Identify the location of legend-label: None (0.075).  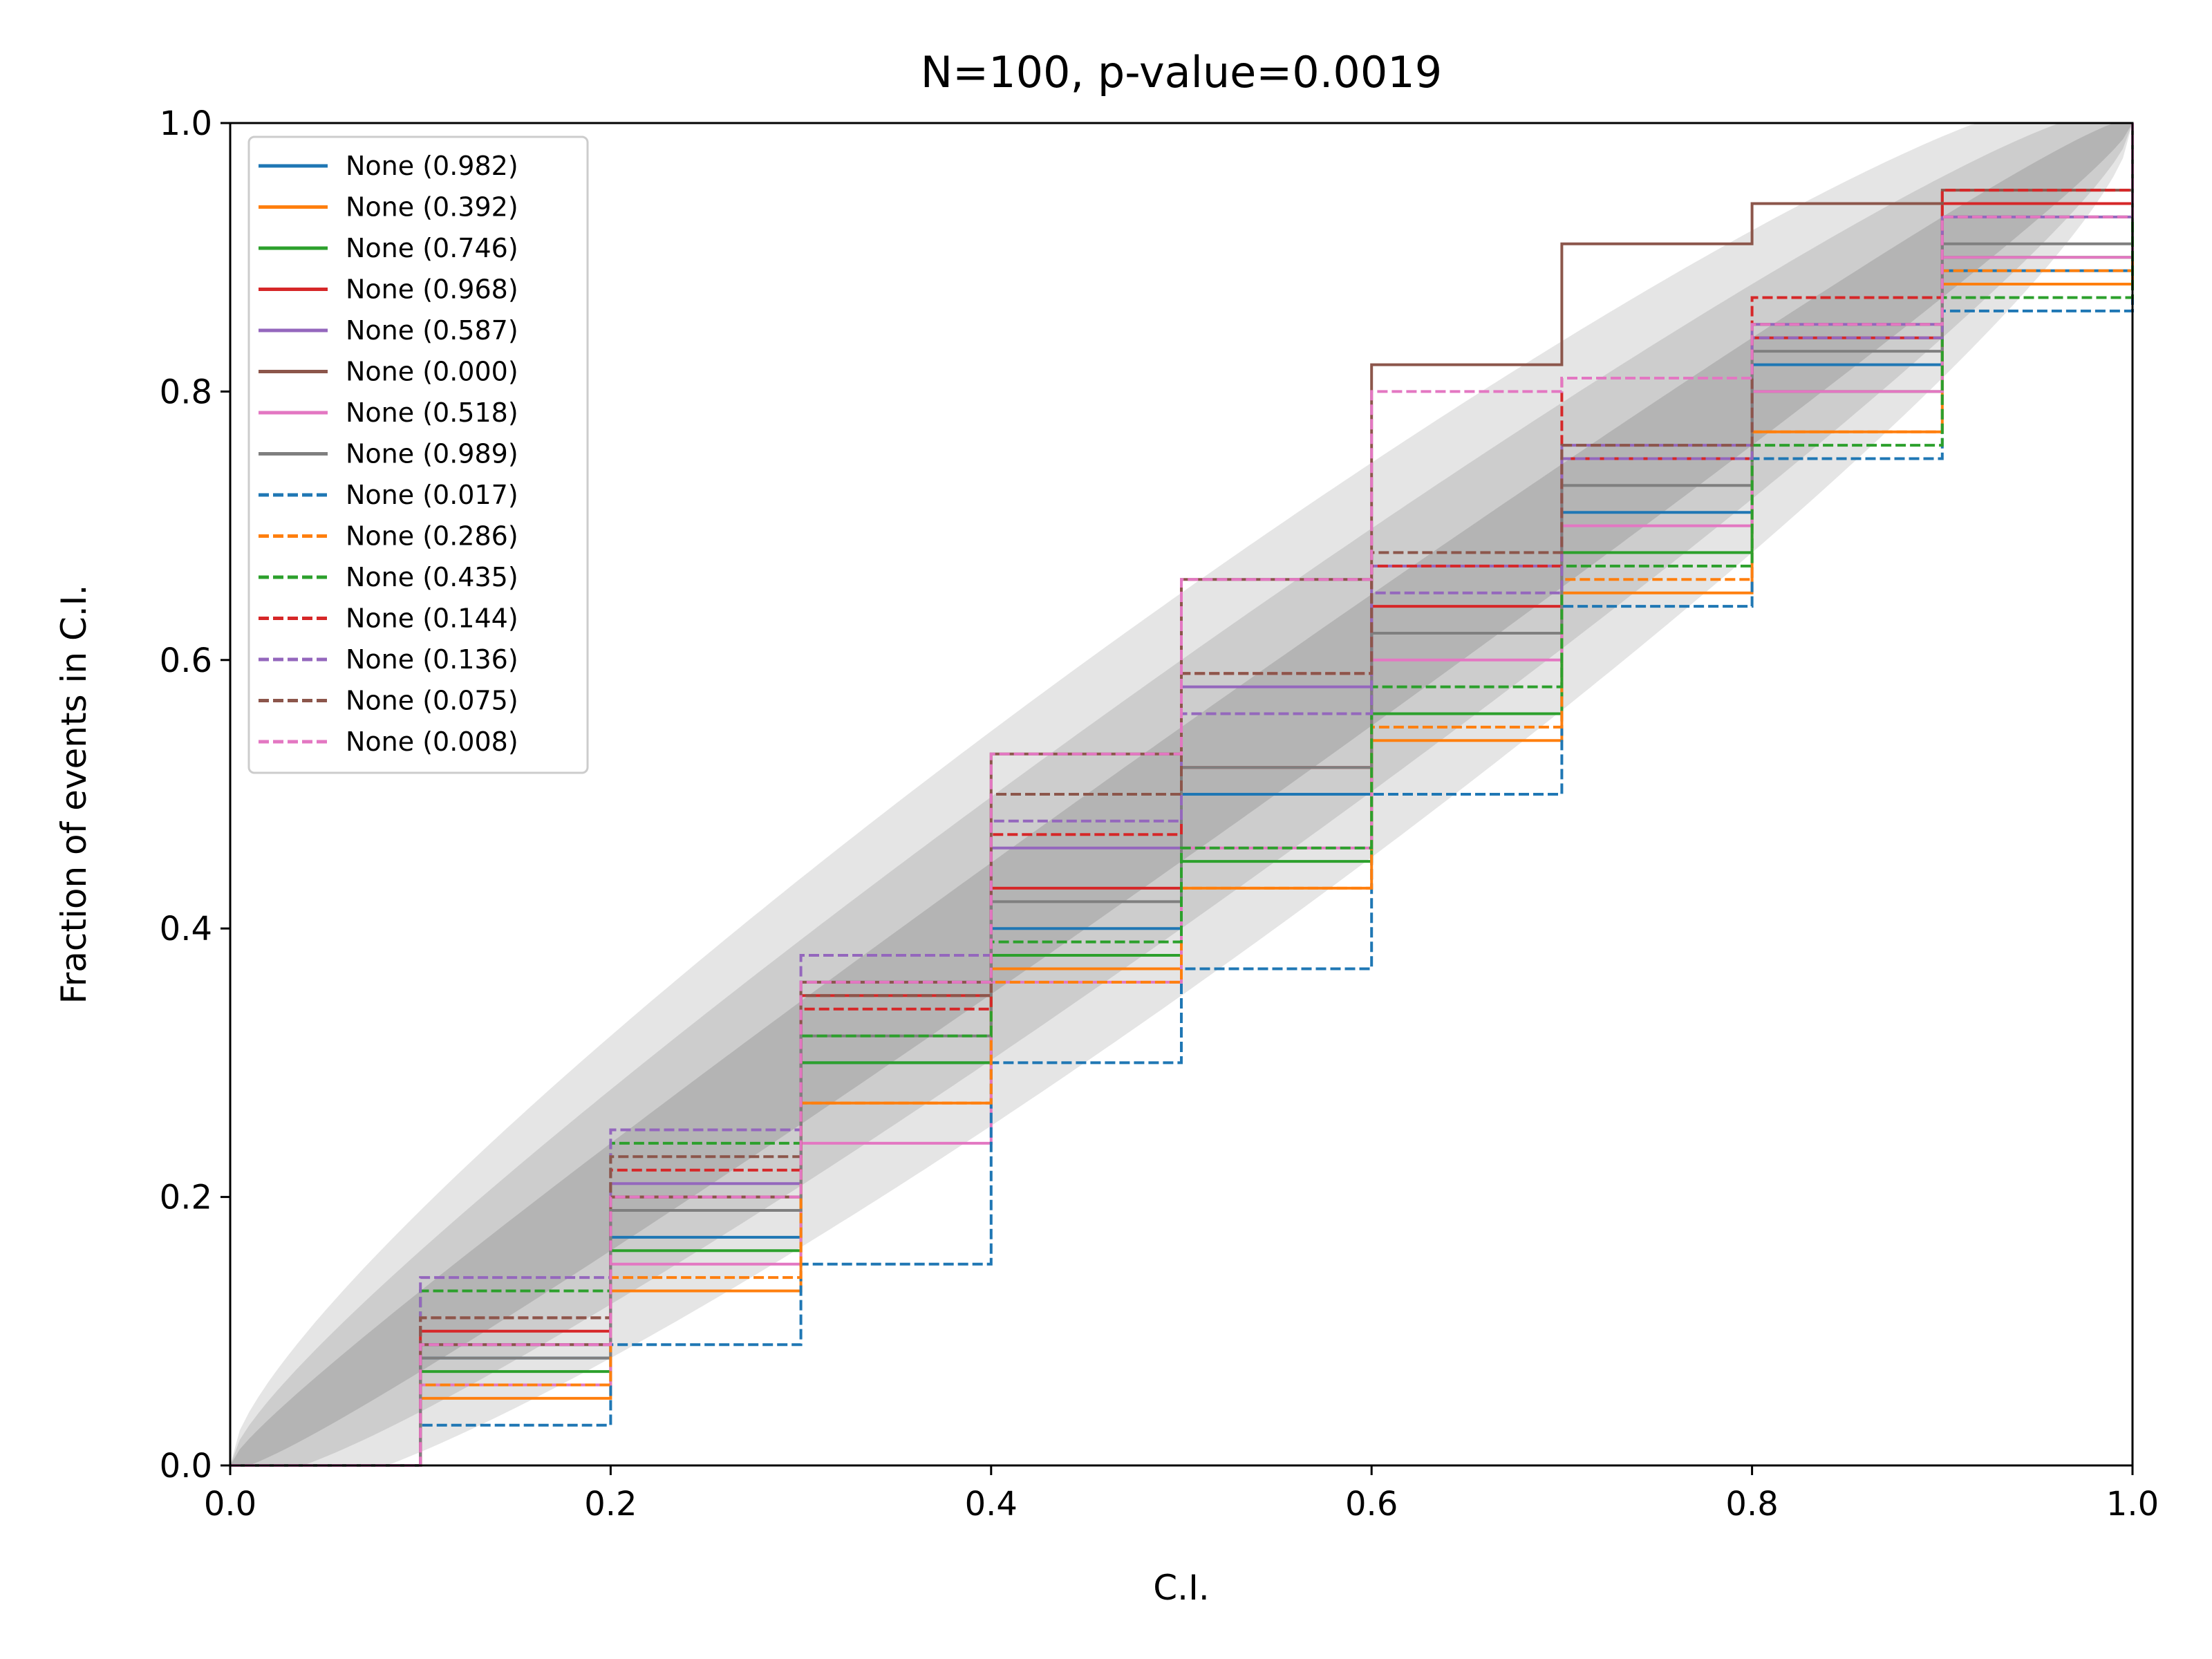
(432, 701).